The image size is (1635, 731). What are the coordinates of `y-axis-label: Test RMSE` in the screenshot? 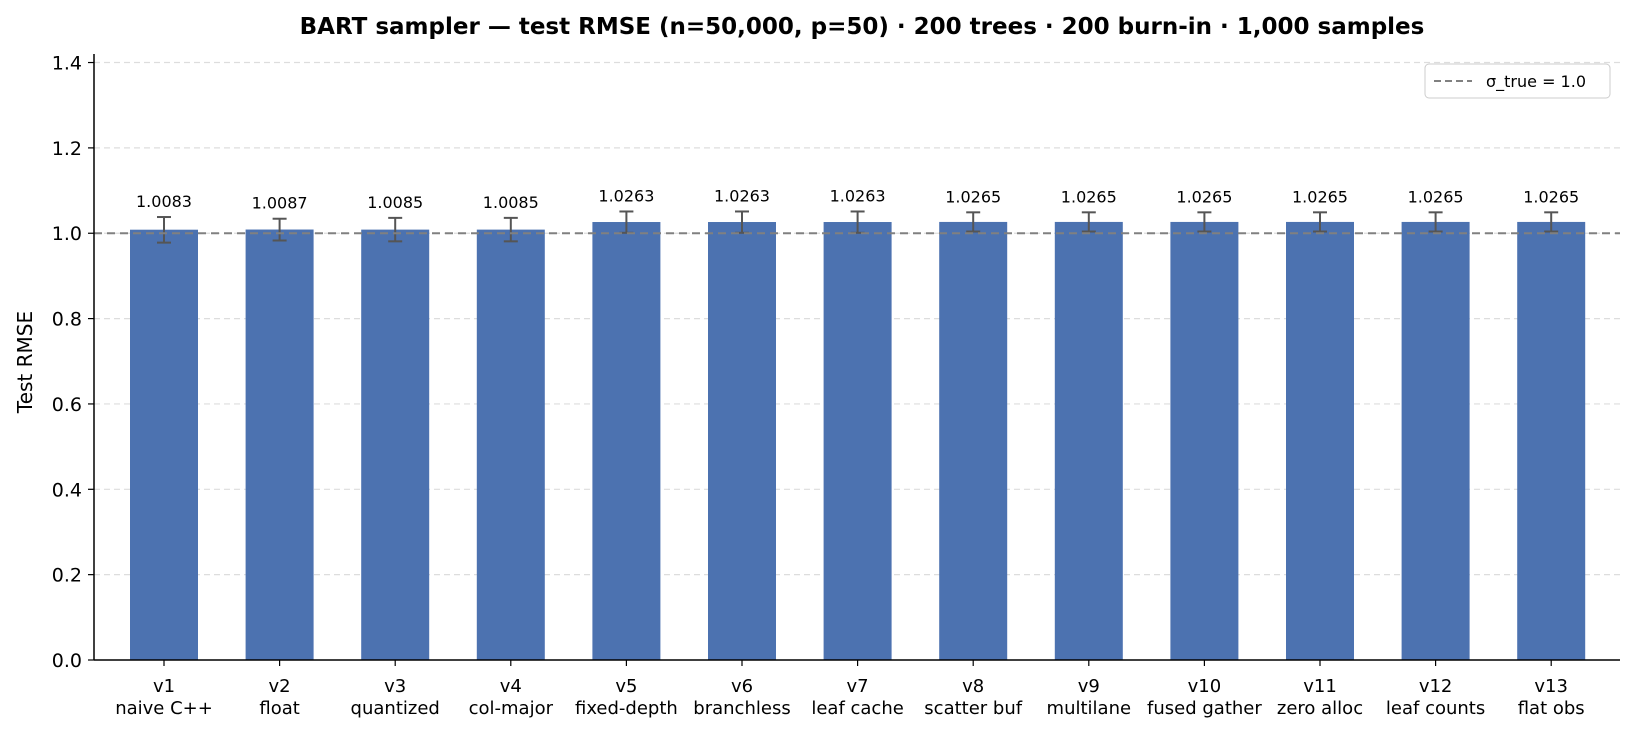 It's located at (25, 362).